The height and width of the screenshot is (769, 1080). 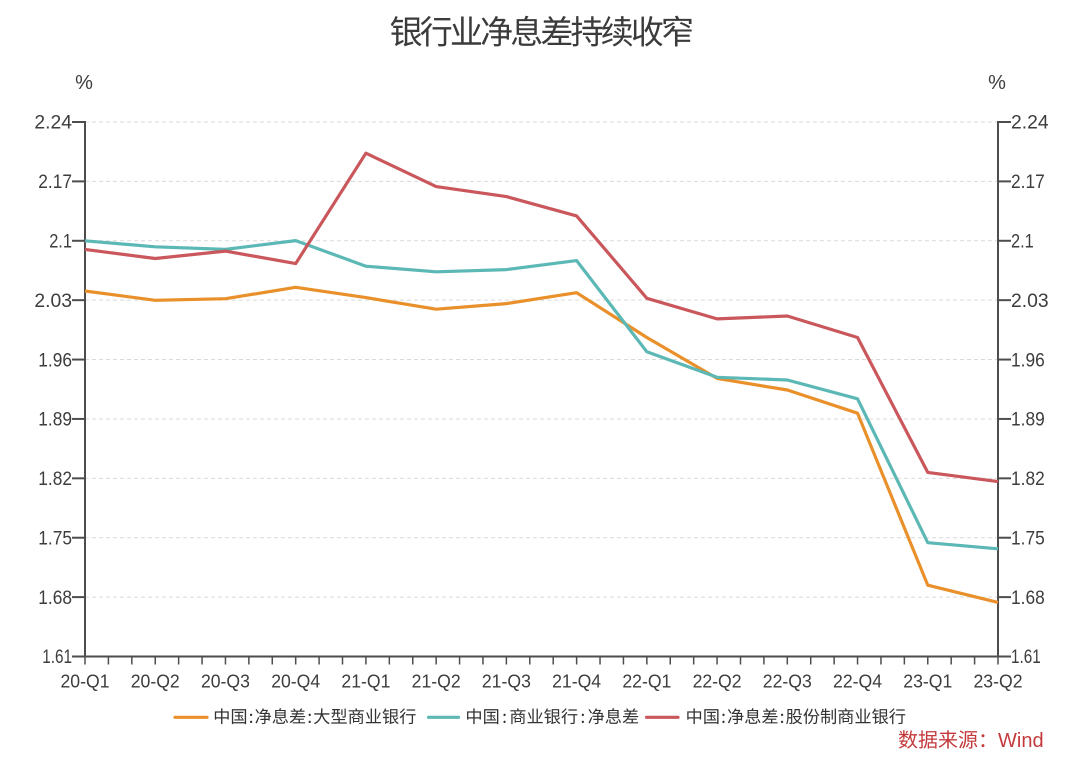 What do you see at coordinates (576, 681) in the screenshot?
I see `svg-text: 21-Q4` at bounding box center [576, 681].